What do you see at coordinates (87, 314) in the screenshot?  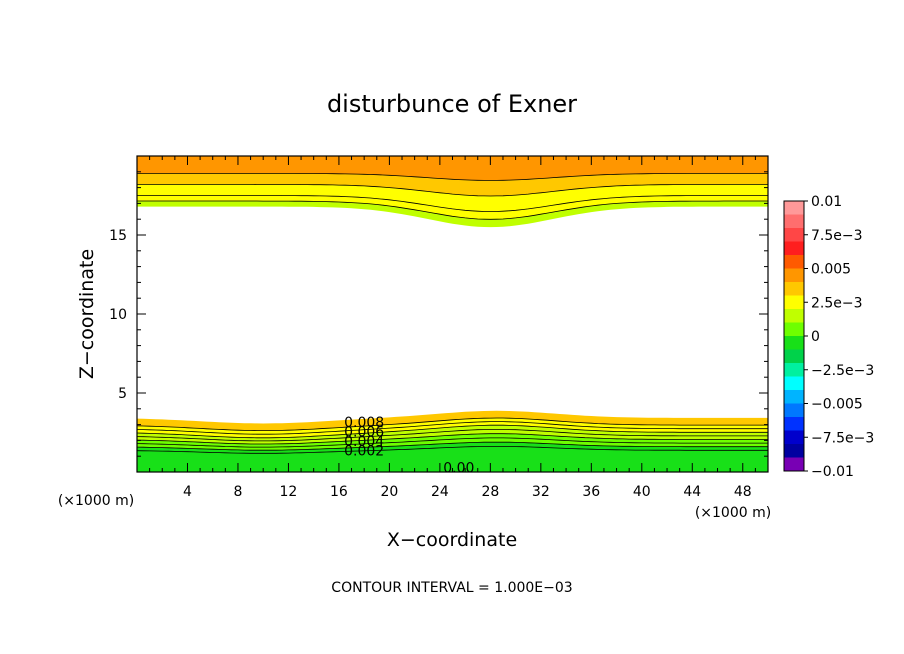 I see `y-axis-label: Z−coordinate` at bounding box center [87, 314].